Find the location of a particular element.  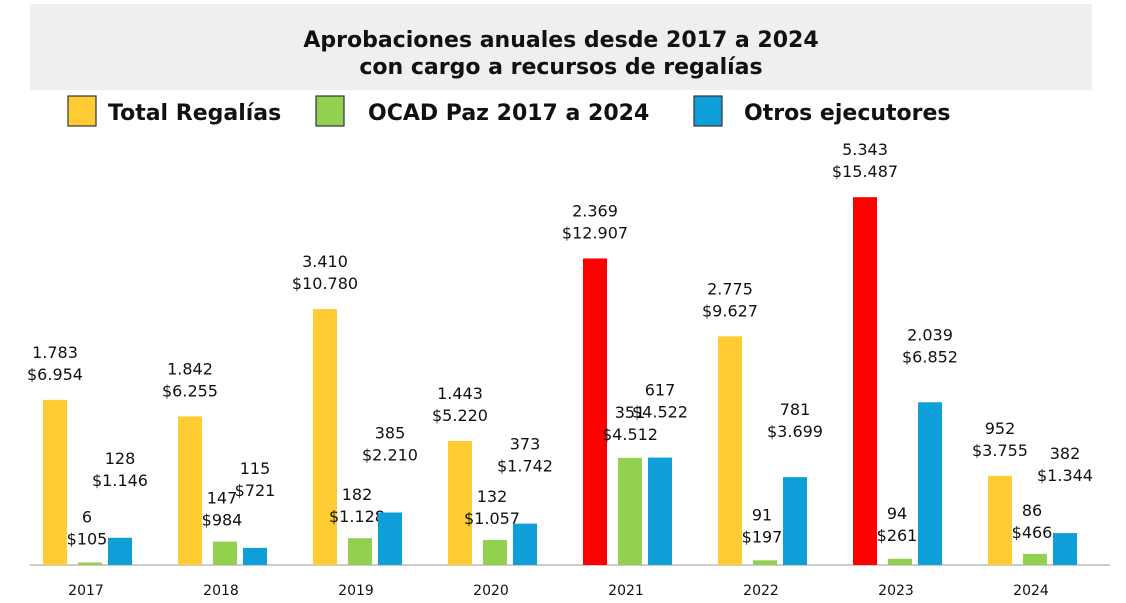

data-label-count: 617 is located at coordinates (660, 390).